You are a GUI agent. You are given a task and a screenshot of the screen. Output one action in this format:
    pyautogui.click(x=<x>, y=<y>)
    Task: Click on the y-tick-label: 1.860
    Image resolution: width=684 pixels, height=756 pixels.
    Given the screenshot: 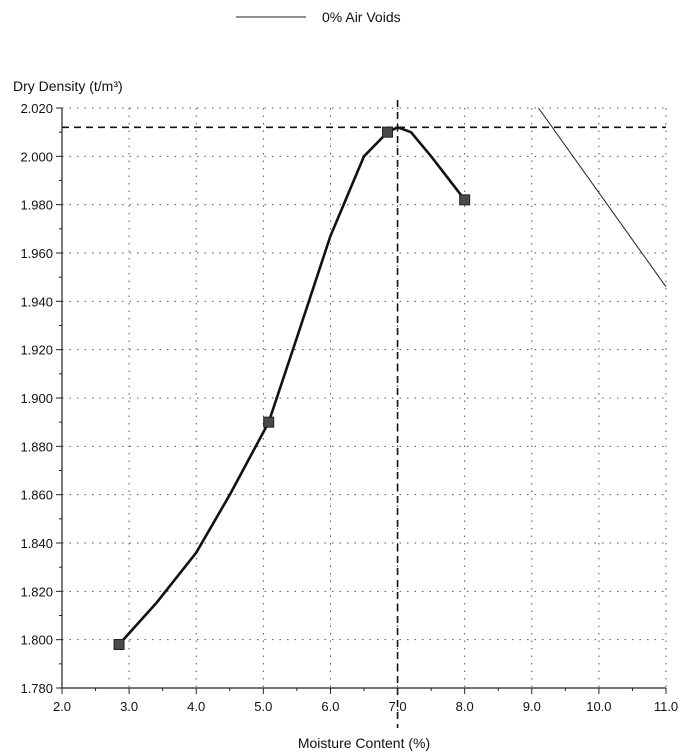 What is the action you would take?
    pyautogui.click(x=36, y=495)
    